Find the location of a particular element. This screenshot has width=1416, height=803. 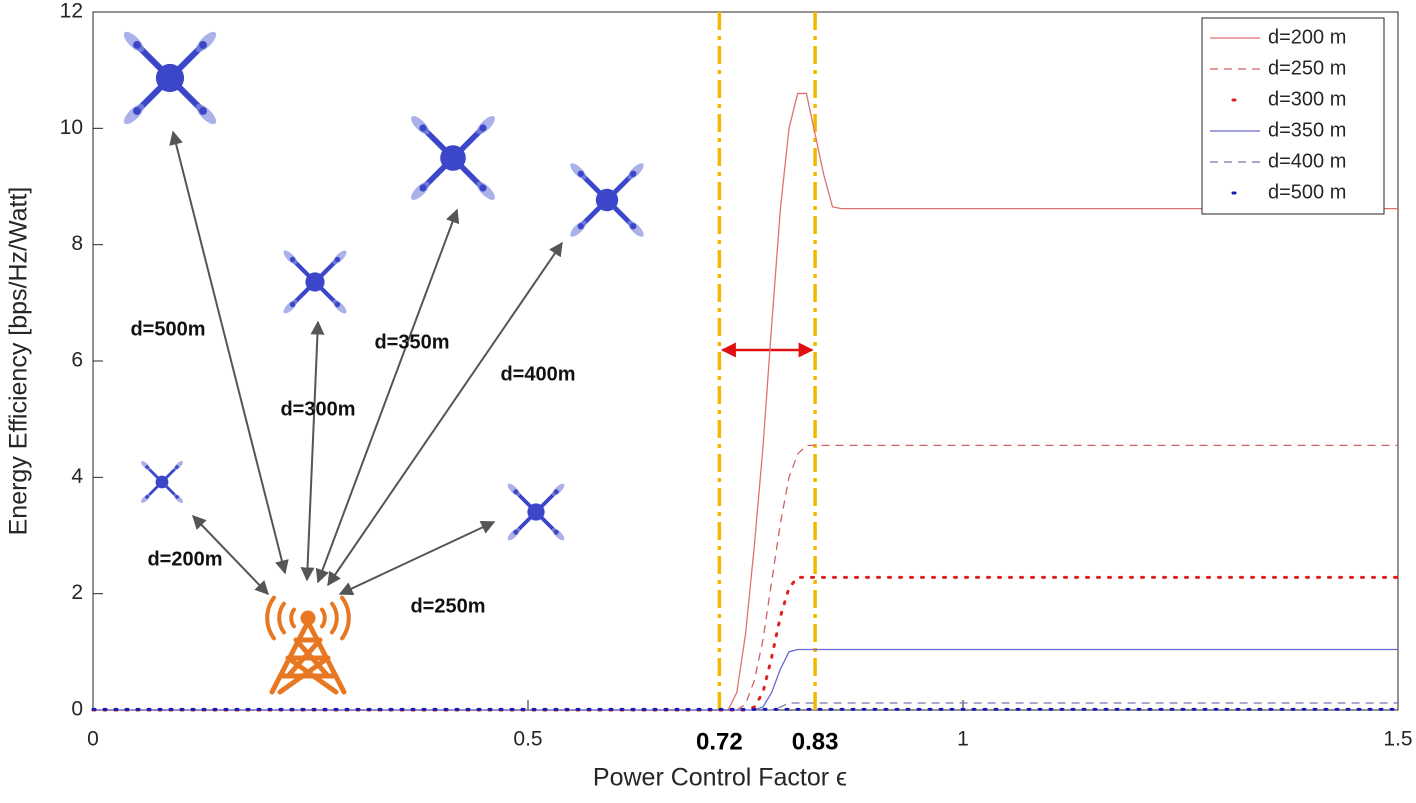

tower-top is located at coordinates (308, 618).